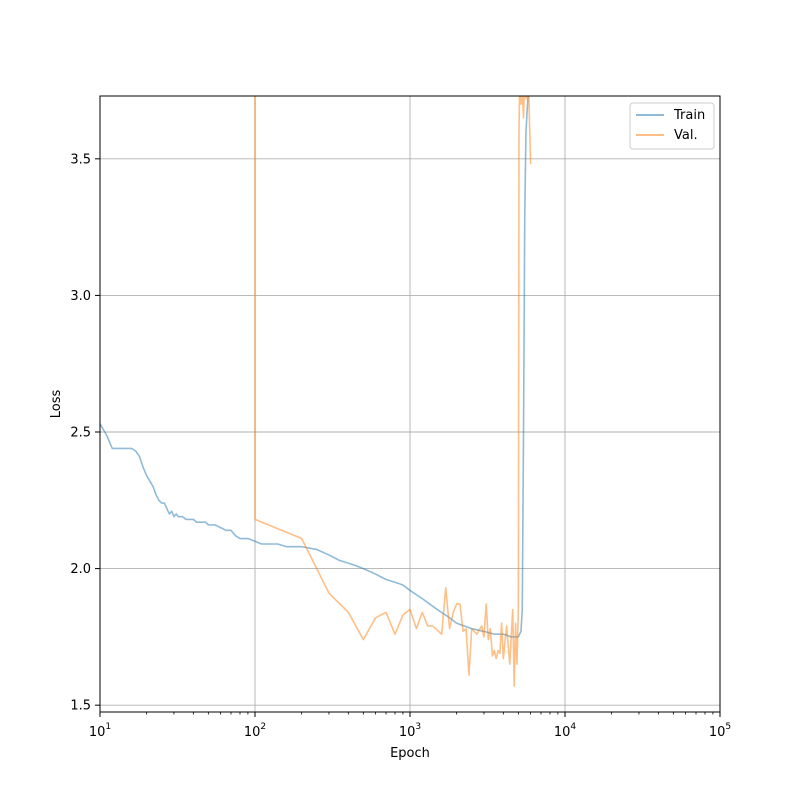 The height and width of the screenshot is (800, 800). Describe the element at coordinates (80, 569) in the screenshot. I see `y-tick-label: 2.0` at that location.